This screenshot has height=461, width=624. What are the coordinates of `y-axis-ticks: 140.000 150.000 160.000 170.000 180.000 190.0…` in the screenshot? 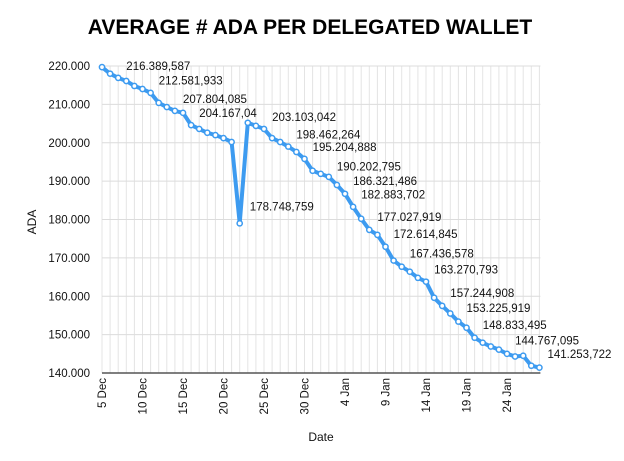 It's located at (69, 220).